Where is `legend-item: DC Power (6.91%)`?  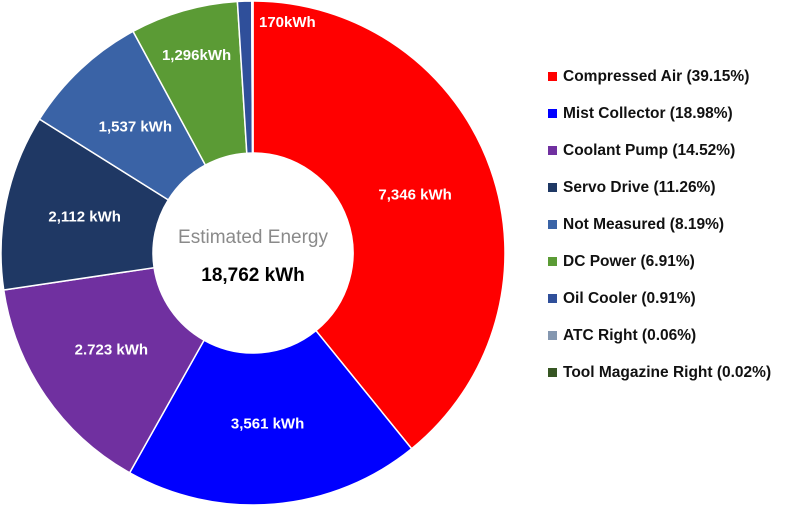 legend-item: DC Power (6.91%) is located at coordinates (662, 261).